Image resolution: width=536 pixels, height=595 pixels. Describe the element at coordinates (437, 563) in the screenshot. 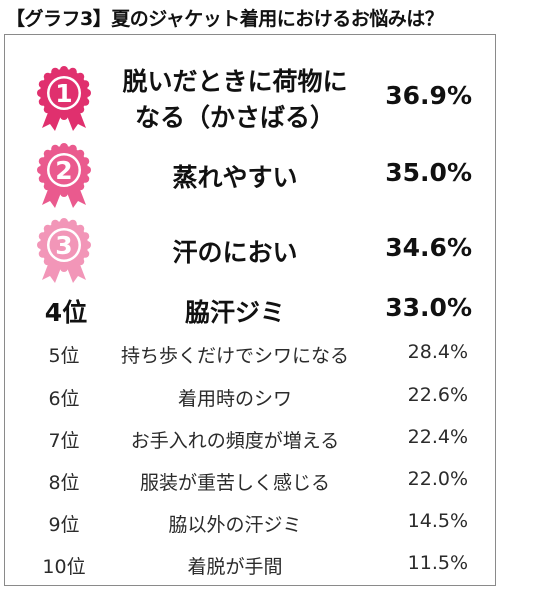

I see `percent-value: 11.5%` at that location.